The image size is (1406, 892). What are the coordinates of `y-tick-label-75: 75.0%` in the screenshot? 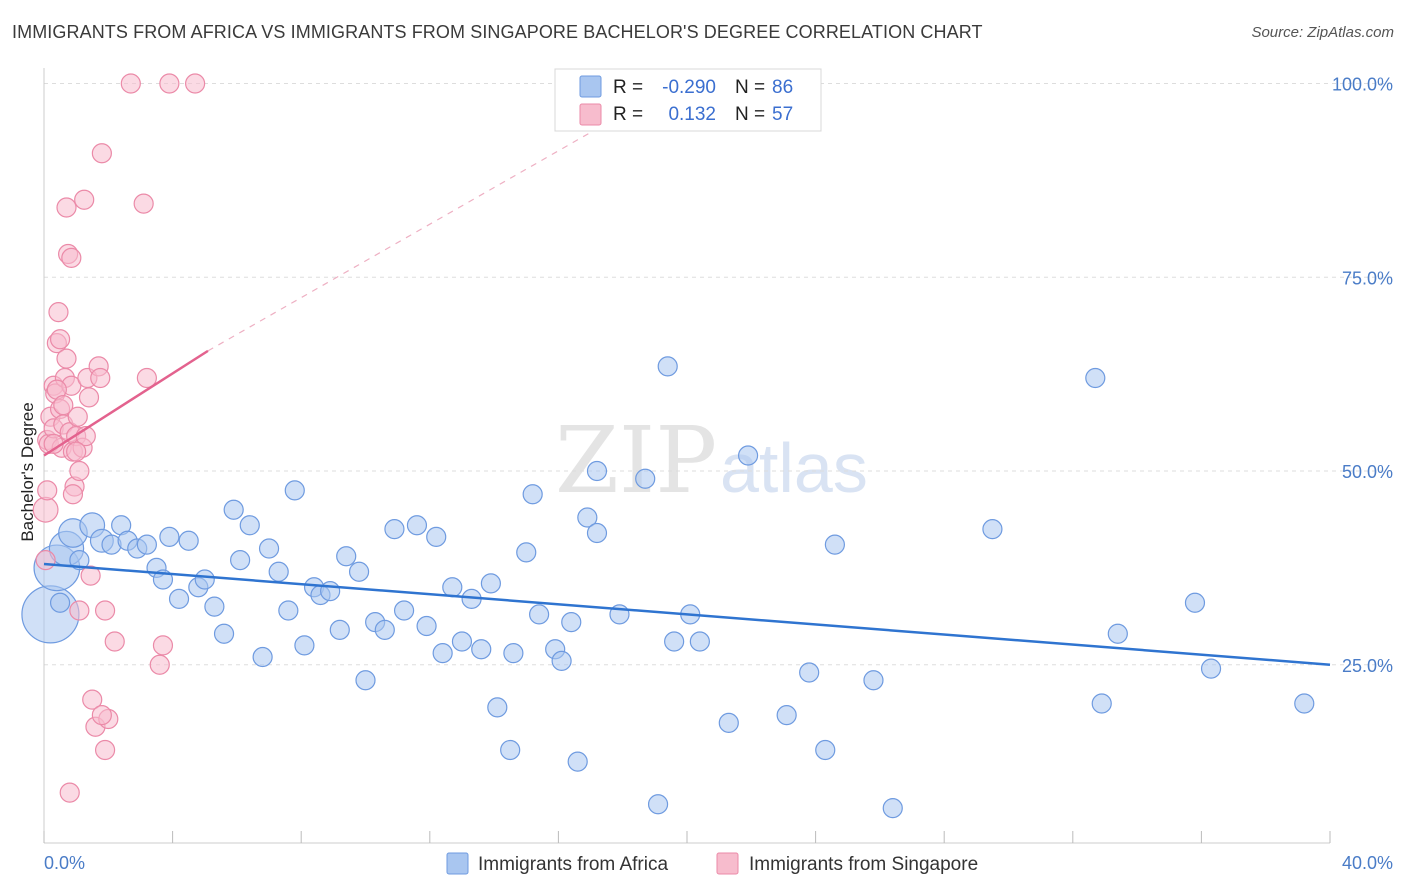 It's located at (1367, 278).